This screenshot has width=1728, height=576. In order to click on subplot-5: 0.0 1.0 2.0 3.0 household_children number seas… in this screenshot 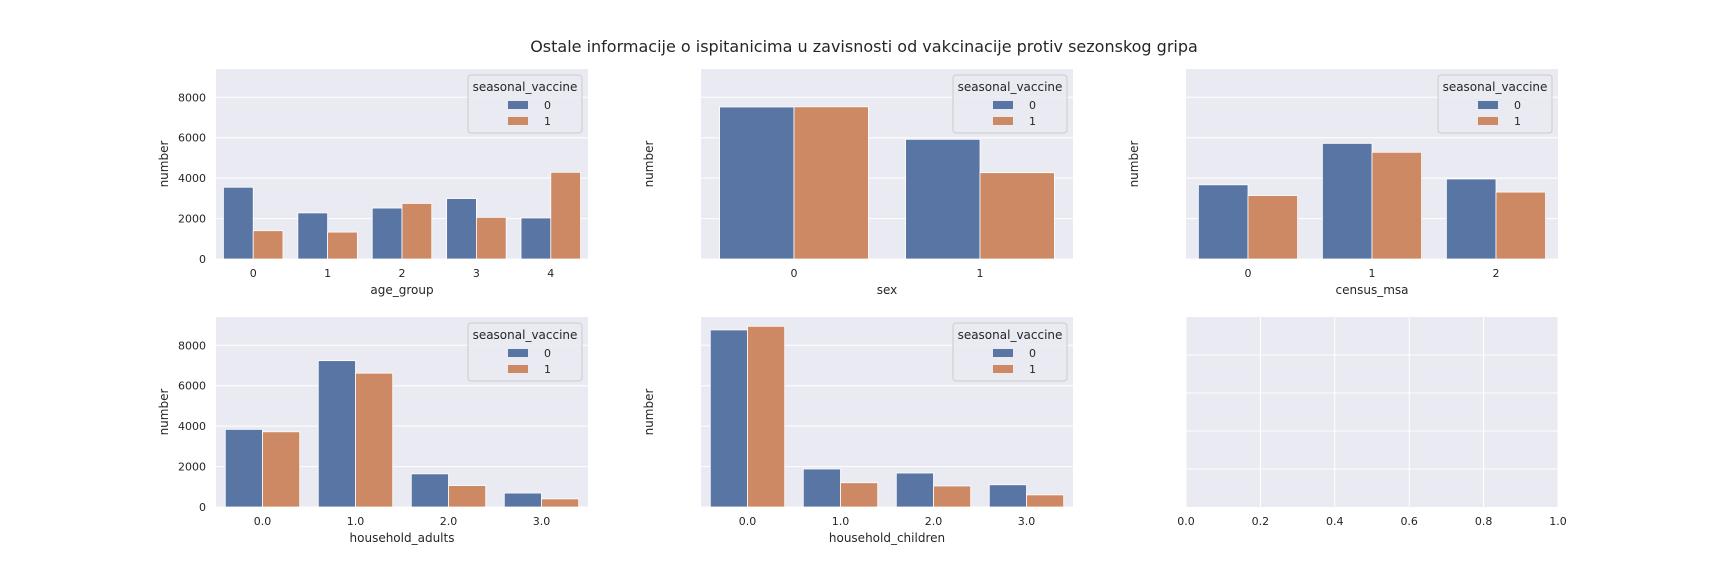, I will do `click(857, 431)`.